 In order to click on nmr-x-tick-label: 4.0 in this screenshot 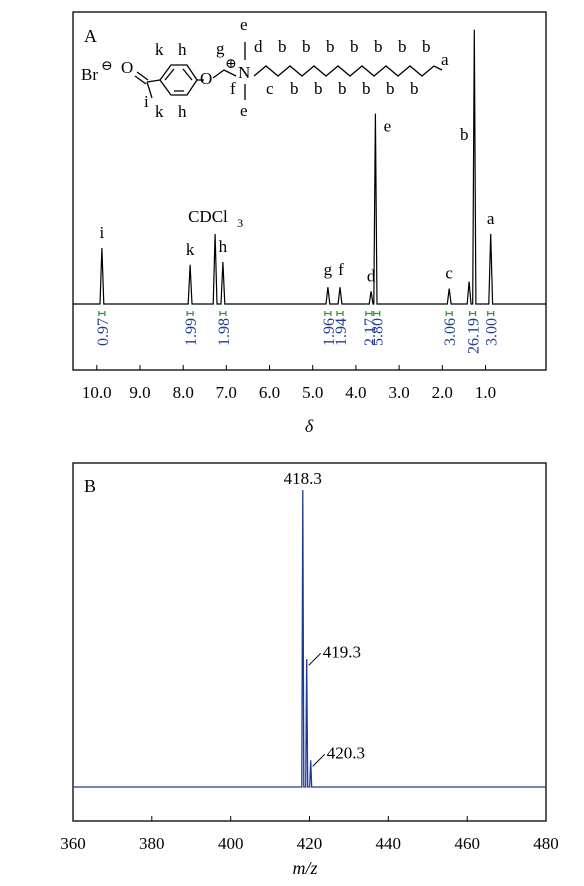, I will do `click(355, 392)`.